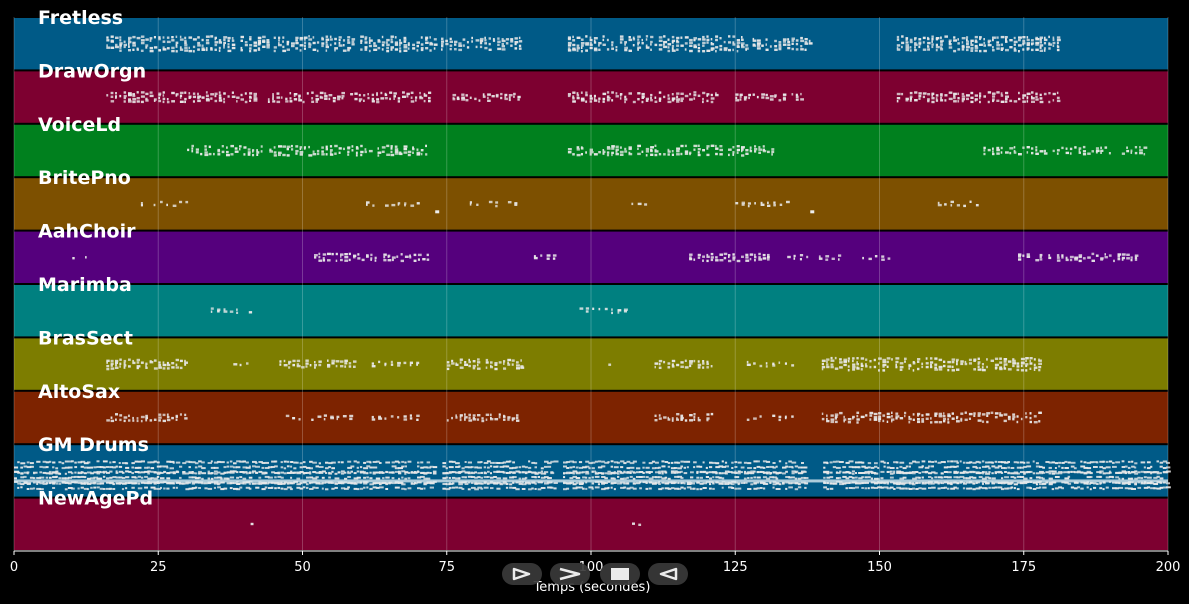  What do you see at coordinates (570, 574) in the screenshot?
I see `fast-forward-button` at bounding box center [570, 574].